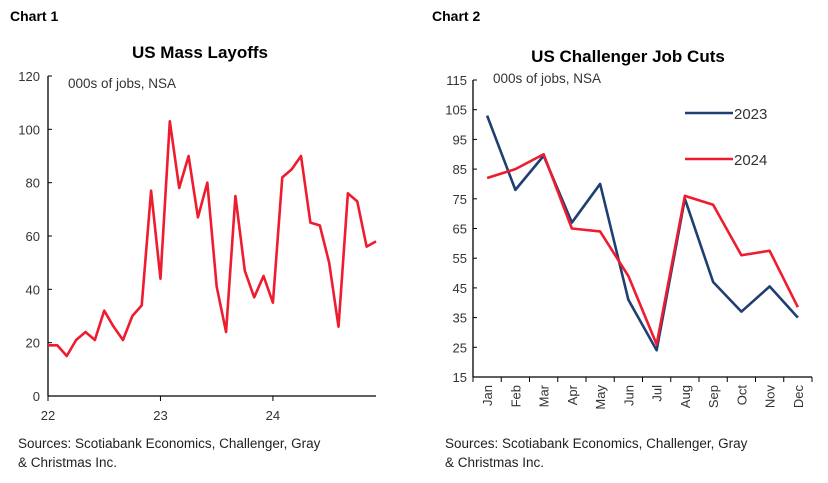  What do you see at coordinates (600, 397) in the screenshot?
I see `x-tick-label: May` at bounding box center [600, 397].